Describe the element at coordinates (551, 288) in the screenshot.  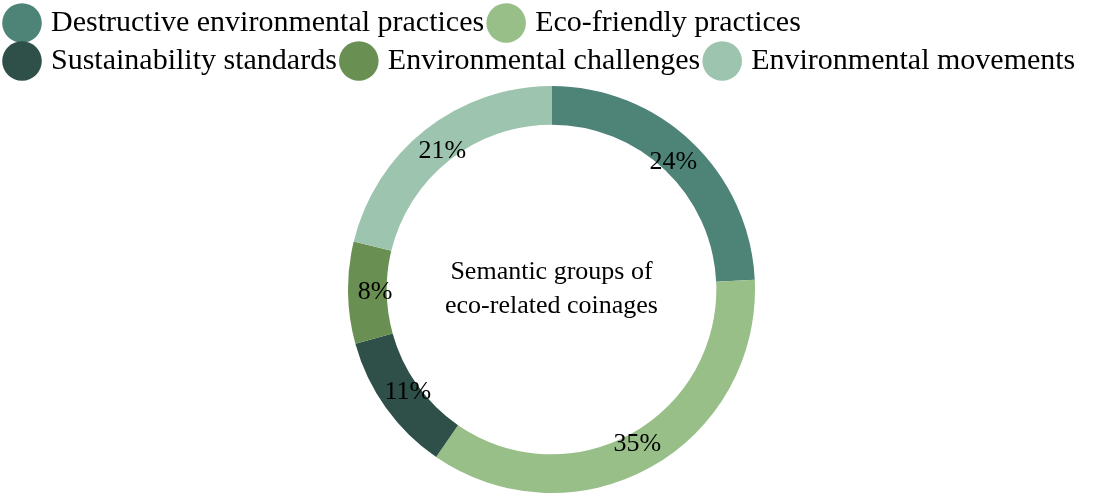
I see `text: Semantic groups of eco-related coinages` at that location.